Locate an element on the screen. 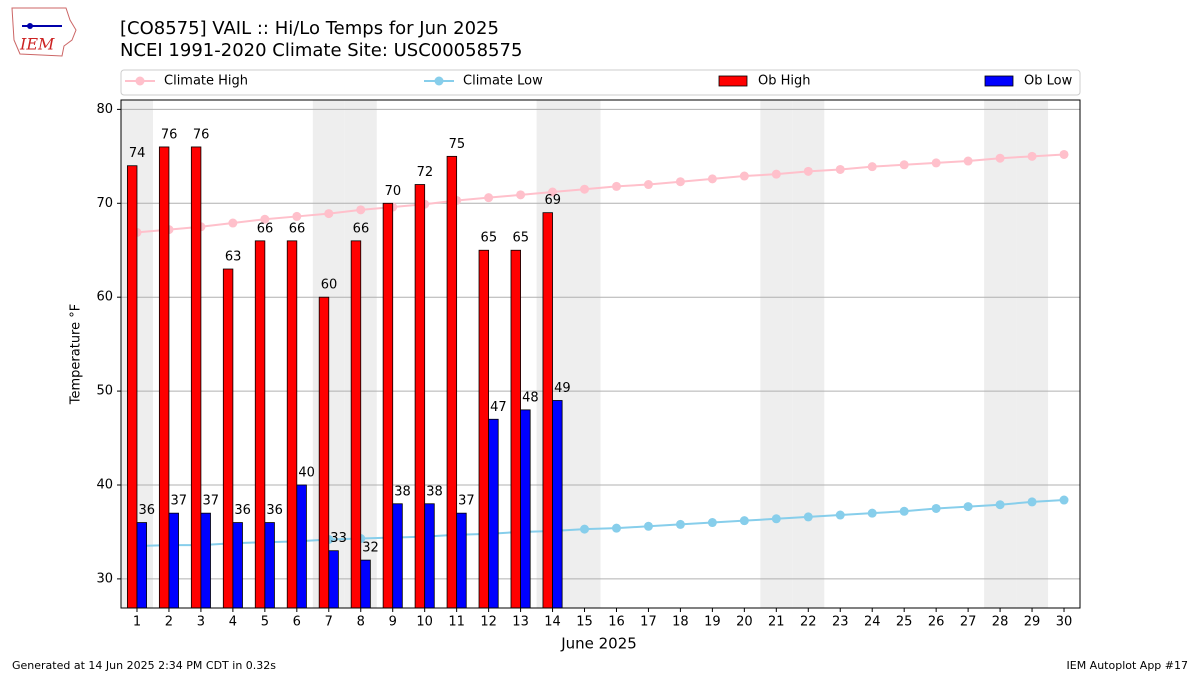 Image resolution: width=1200 pixels, height=675 pixels. x-tick-label: 13 is located at coordinates (520, 622).